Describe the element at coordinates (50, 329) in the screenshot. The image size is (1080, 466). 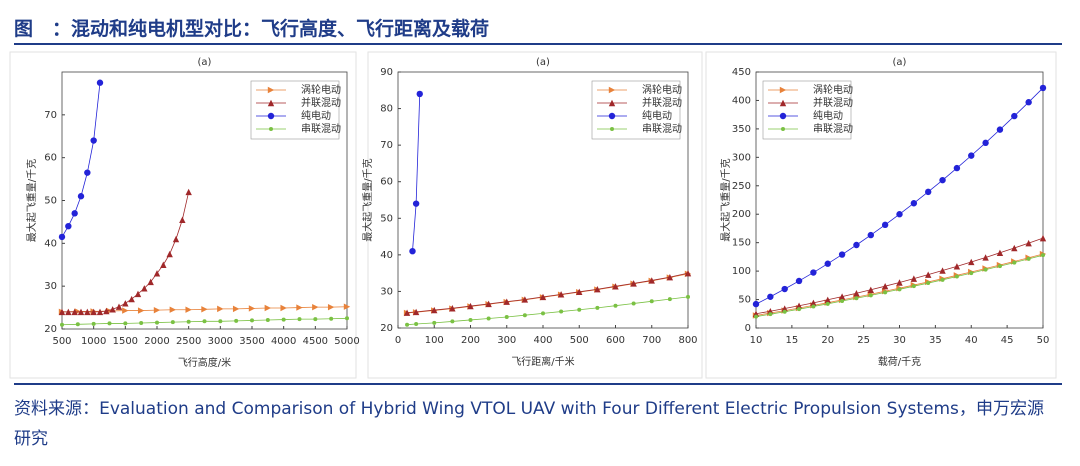
I see `y-tick-label: 20` at that location.